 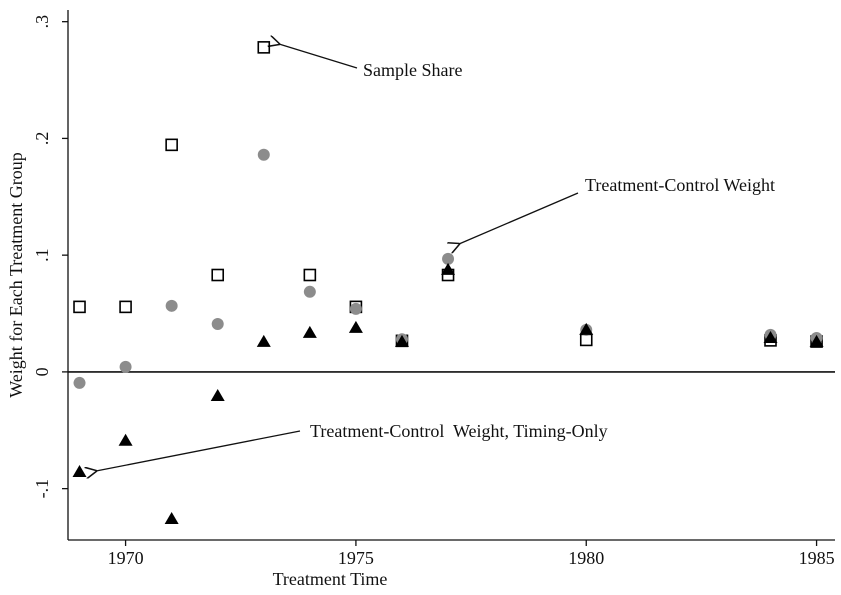 I want to click on annotation: Sample Share, so click(x=412, y=70).